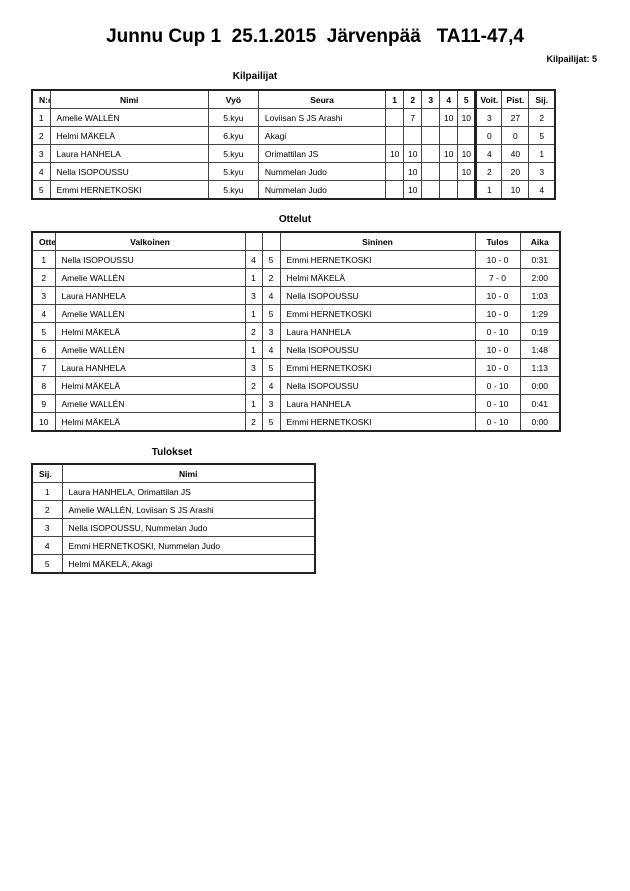 The height and width of the screenshot is (891, 630). What do you see at coordinates (253, 241) in the screenshot?
I see `column-header` at bounding box center [253, 241].